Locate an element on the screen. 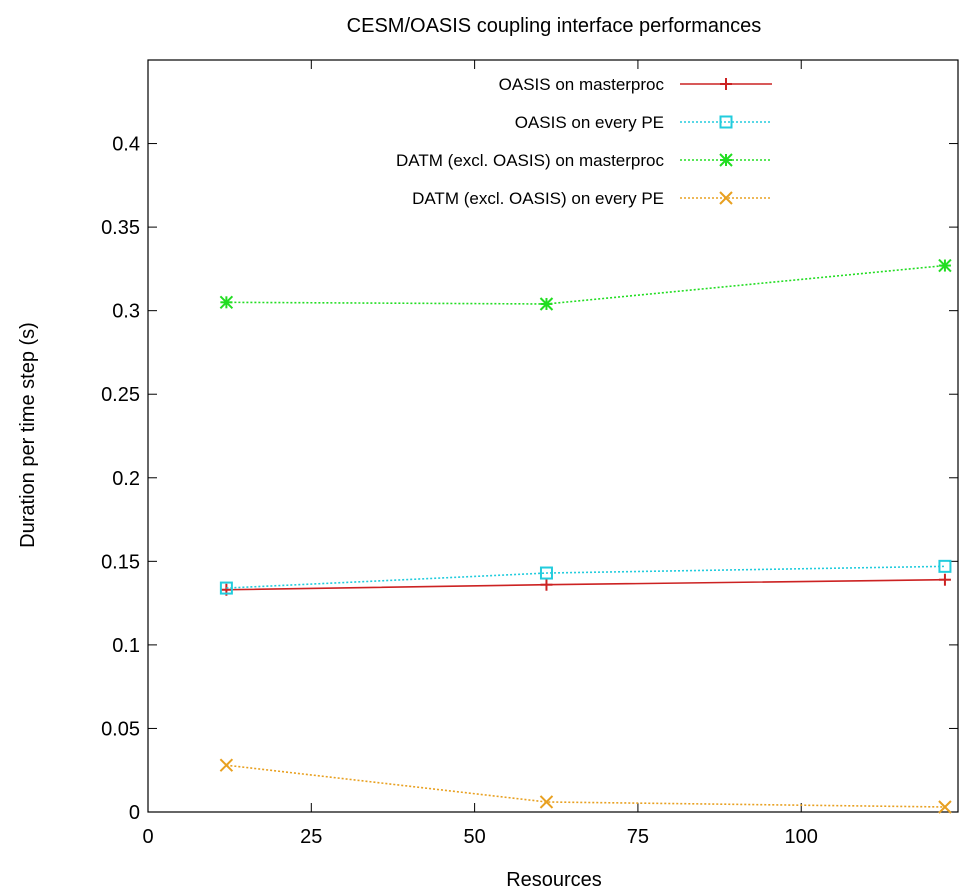 The width and height of the screenshot is (960, 892). y-tick-label: 0.05 is located at coordinates (120, 729).